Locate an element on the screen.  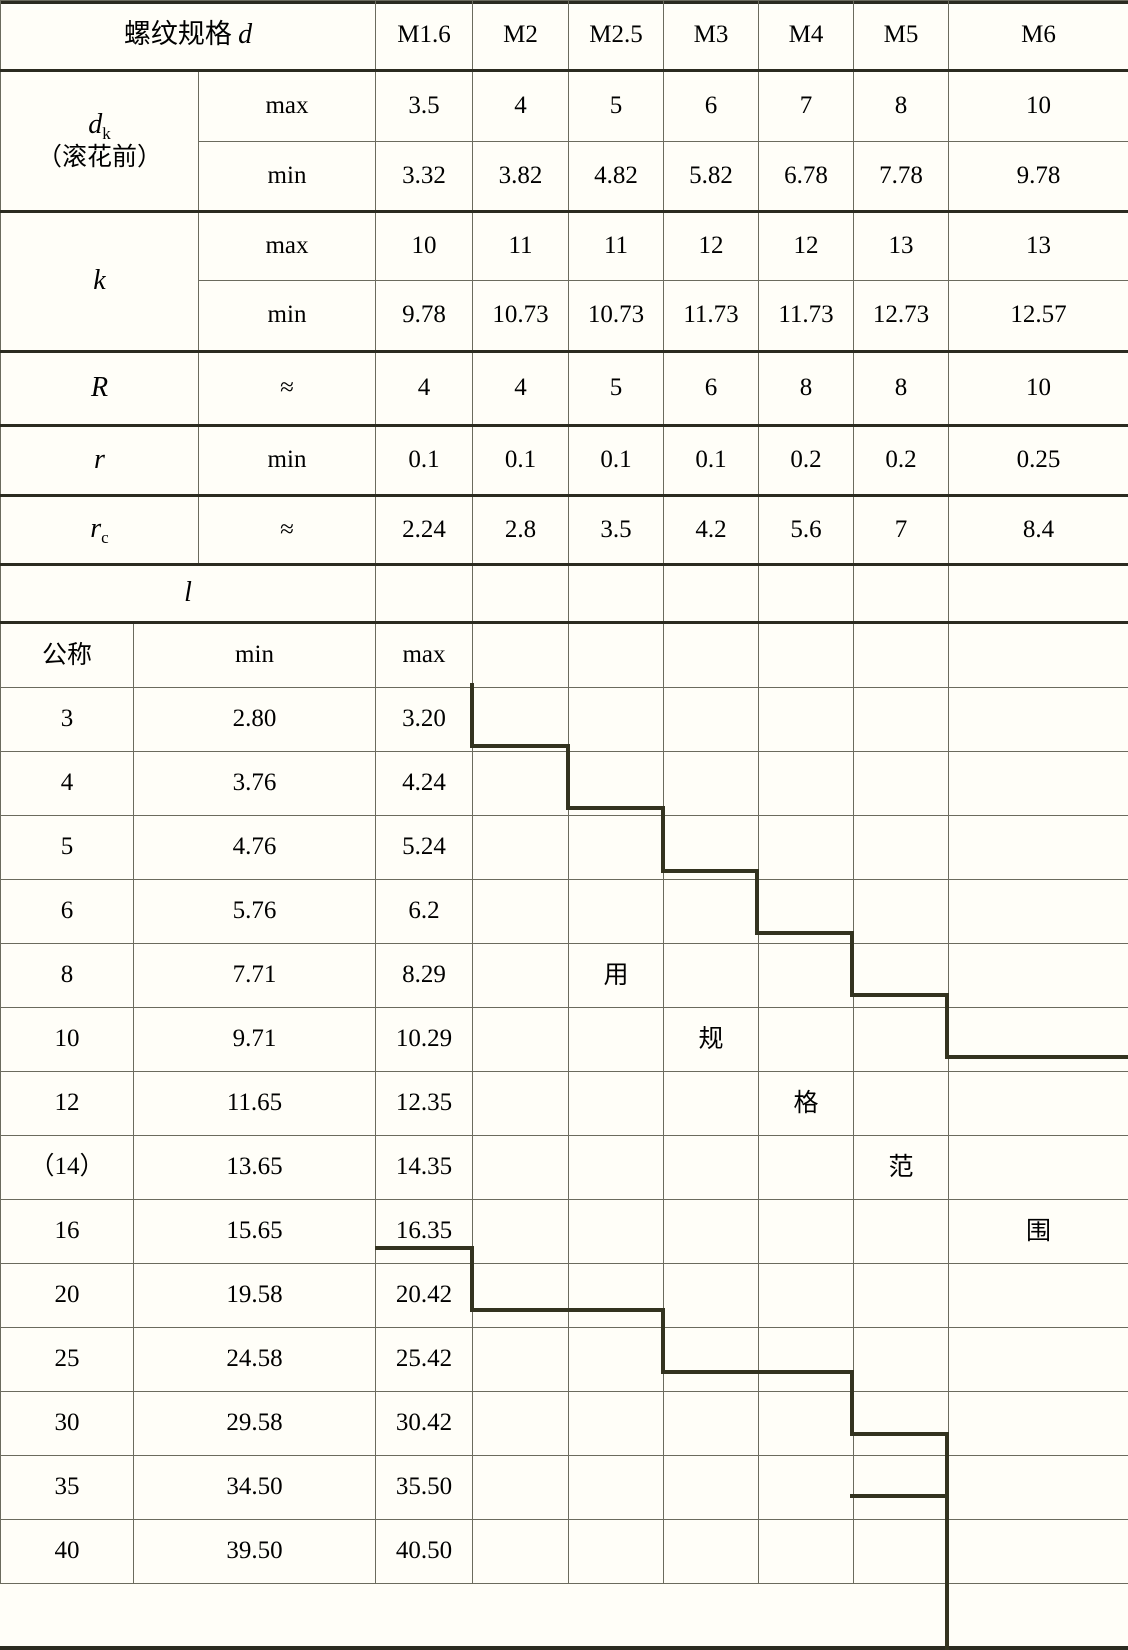
size-header-m6: M6 is located at coordinates (1038, 35).